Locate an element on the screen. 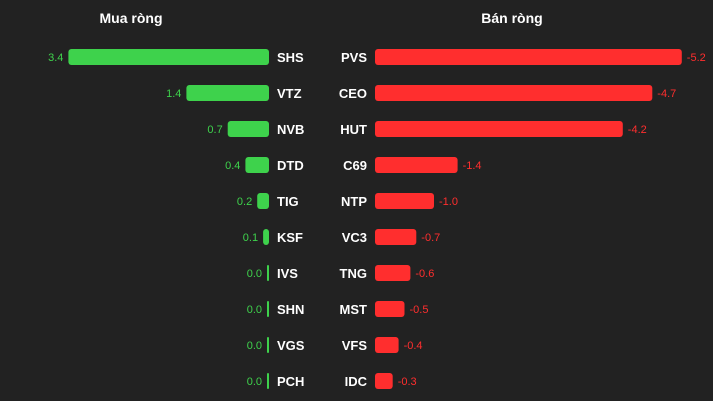 The image size is (713, 401). sell-bar-pvs is located at coordinates (528, 57).